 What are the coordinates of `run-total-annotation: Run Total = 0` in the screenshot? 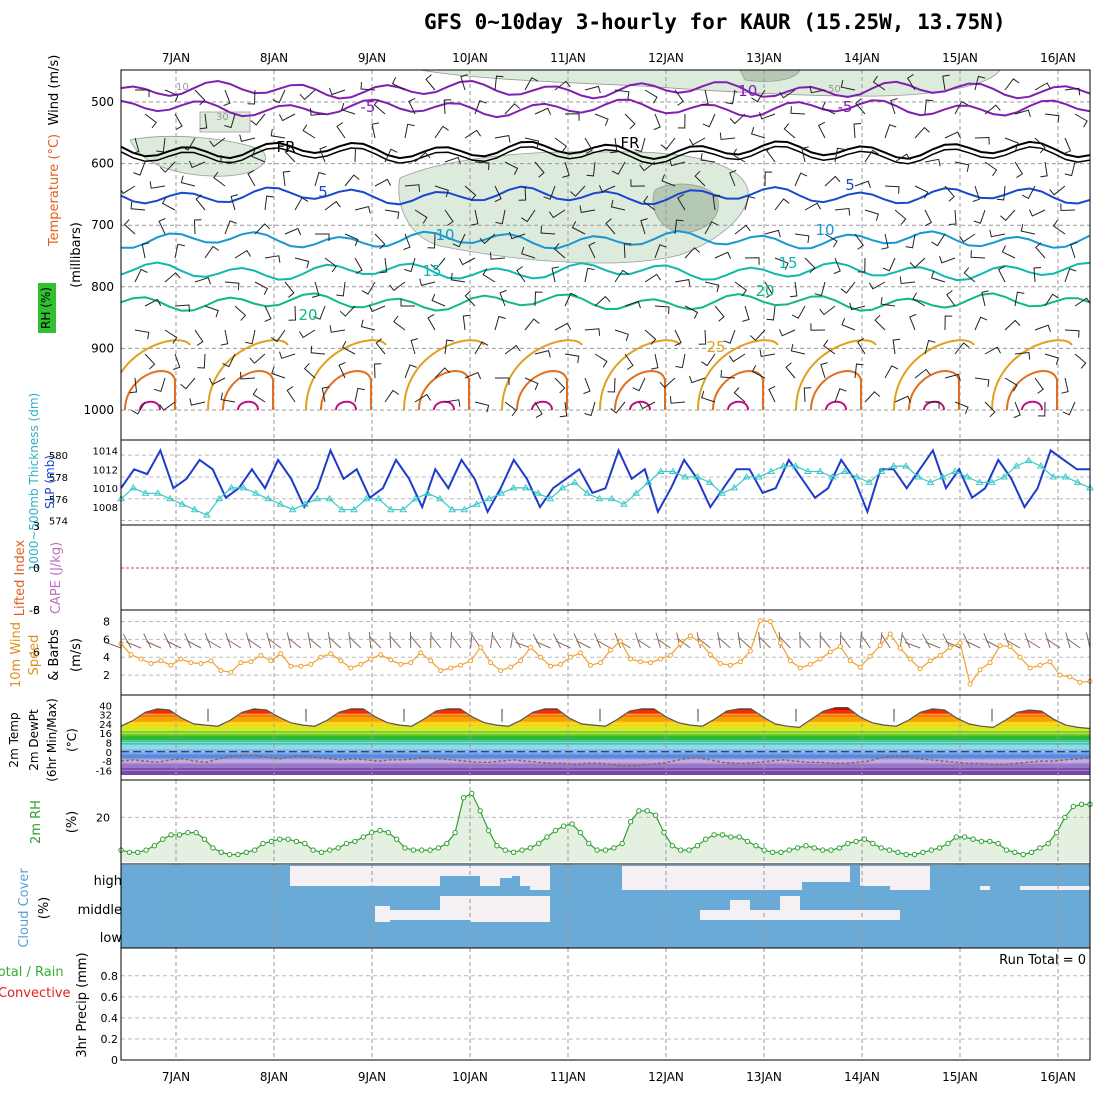 It's located at (1042, 960).